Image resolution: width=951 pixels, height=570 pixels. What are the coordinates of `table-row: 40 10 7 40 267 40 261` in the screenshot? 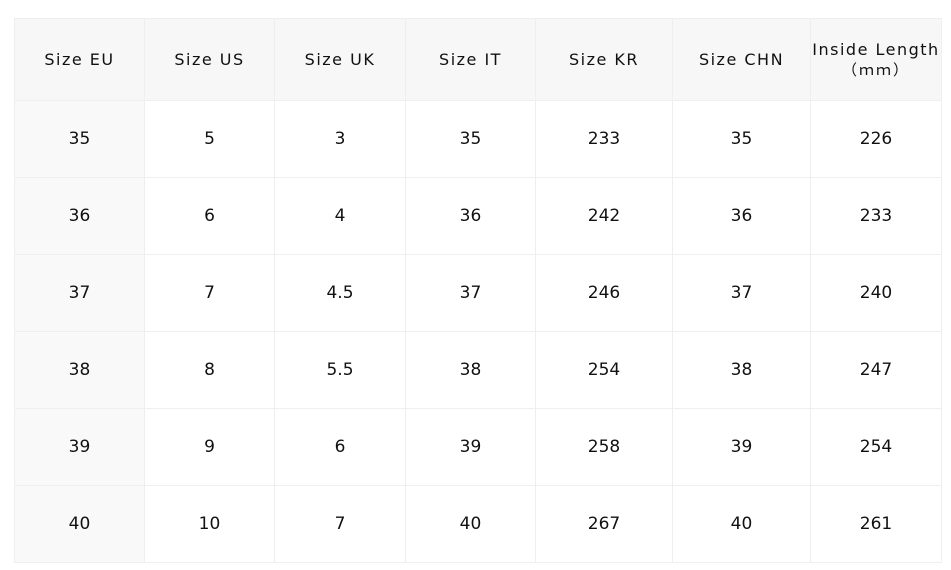 It's located at (478, 524).